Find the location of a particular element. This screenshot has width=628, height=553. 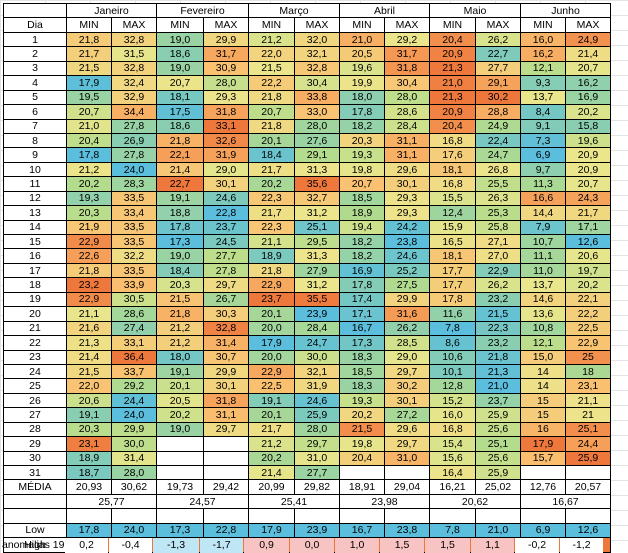

temp-cell: 24,3 is located at coordinates (588, 198).